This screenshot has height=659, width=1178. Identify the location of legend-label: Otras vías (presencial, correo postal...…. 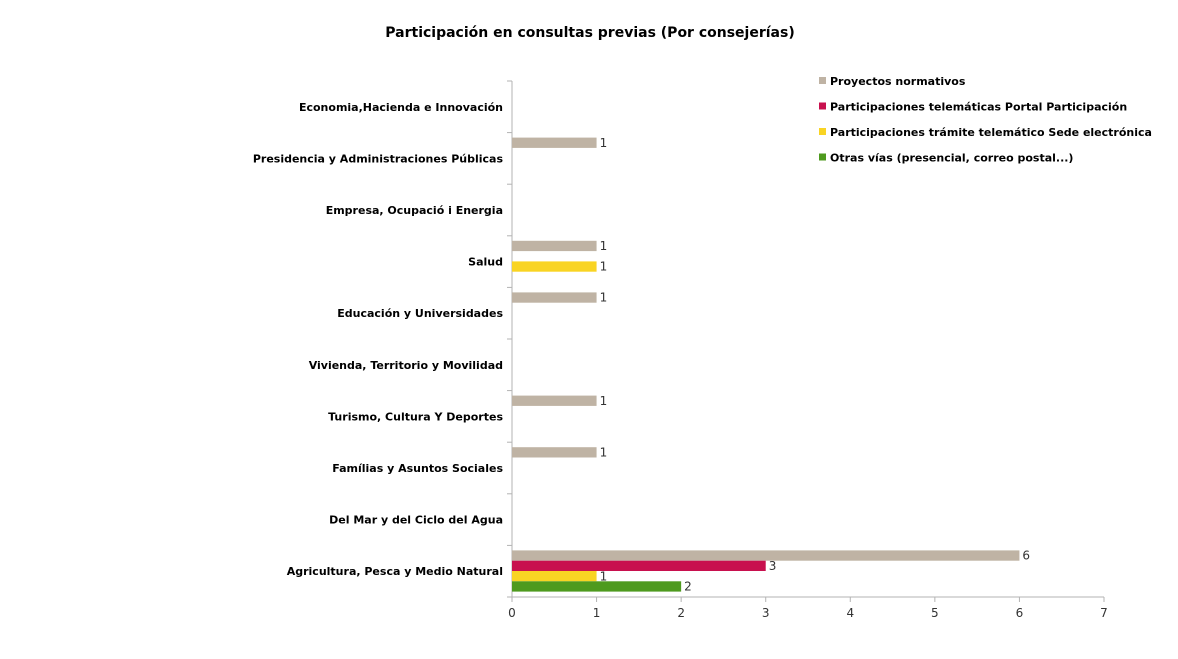
(951, 158).